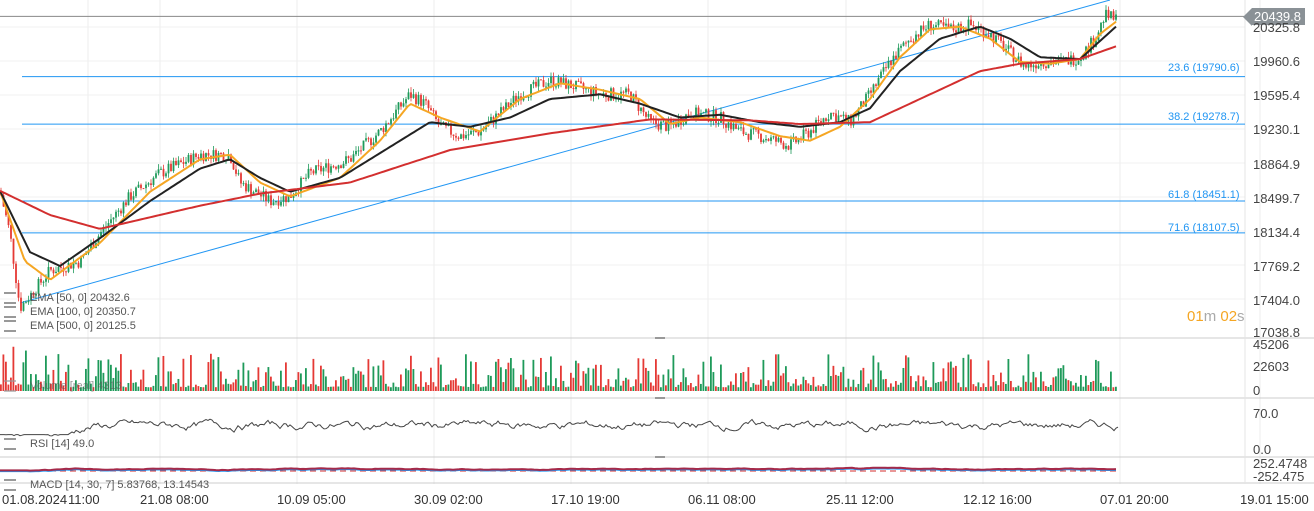 The width and height of the screenshot is (1314, 511). I want to click on legend-rsi: RSI [14] 49.0, so click(49, 444).